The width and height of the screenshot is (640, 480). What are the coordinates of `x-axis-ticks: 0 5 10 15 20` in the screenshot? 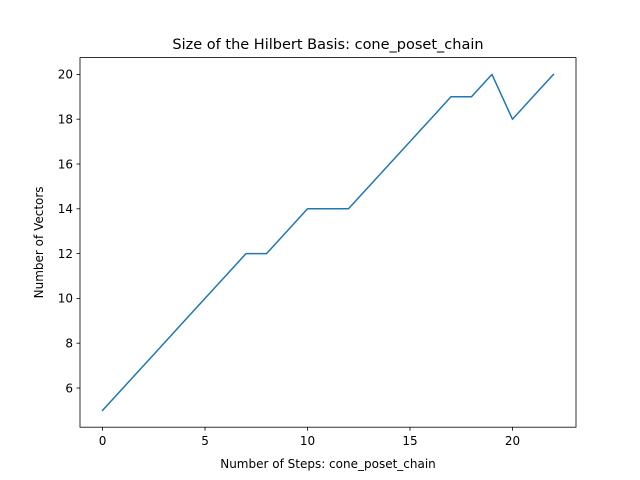 It's located at (309, 437).